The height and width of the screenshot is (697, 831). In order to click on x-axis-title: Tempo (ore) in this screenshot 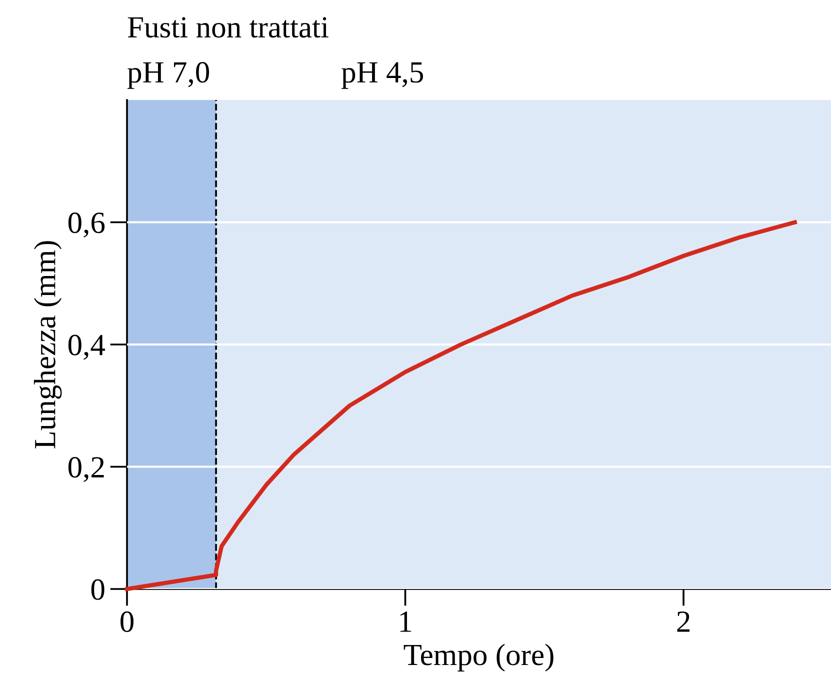, I will do `click(479, 658)`.